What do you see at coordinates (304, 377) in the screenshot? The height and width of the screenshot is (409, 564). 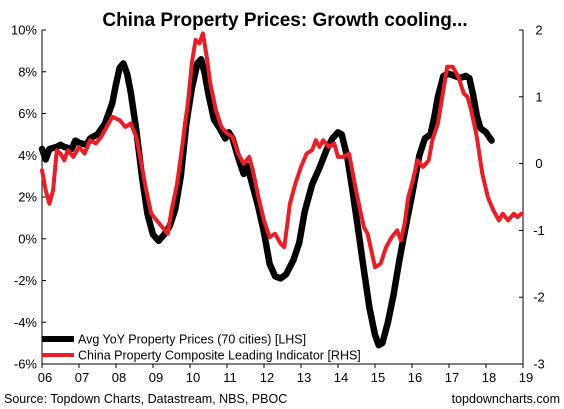 I see `x-tick-label: 13` at bounding box center [304, 377].